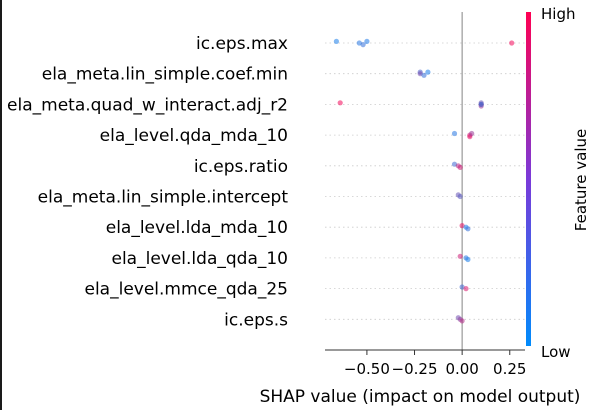 Image resolution: width=596 pixels, height=410 pixels. What do you see at coordinates (556, 352) in the screenshot?
I see `colorbar-low-label: Low` at bounding box center [556, 352].